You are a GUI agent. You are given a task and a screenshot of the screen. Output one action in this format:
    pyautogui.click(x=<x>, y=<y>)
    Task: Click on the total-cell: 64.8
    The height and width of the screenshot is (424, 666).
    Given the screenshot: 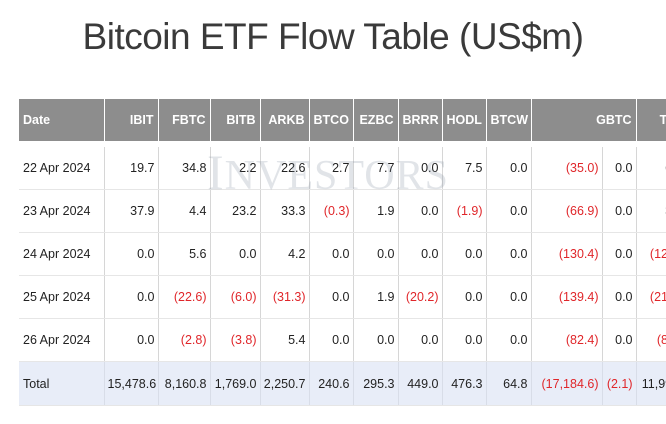 What is the action you would take?
    pyautogui.click(x=509, y=383)
    